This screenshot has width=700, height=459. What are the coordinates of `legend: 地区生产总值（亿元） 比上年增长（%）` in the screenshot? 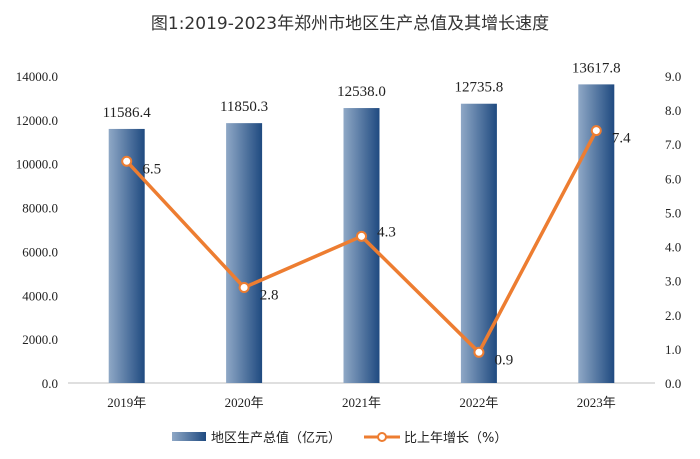 It's located at (339, 438).